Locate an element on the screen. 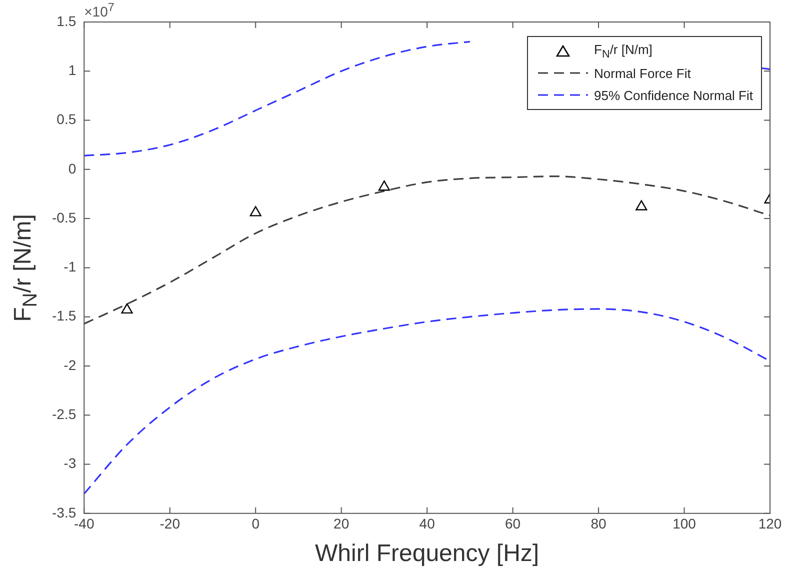 This screenshot has height=573, width=792. y-tick-label: 0.5 is located at coordinates (66, 119).